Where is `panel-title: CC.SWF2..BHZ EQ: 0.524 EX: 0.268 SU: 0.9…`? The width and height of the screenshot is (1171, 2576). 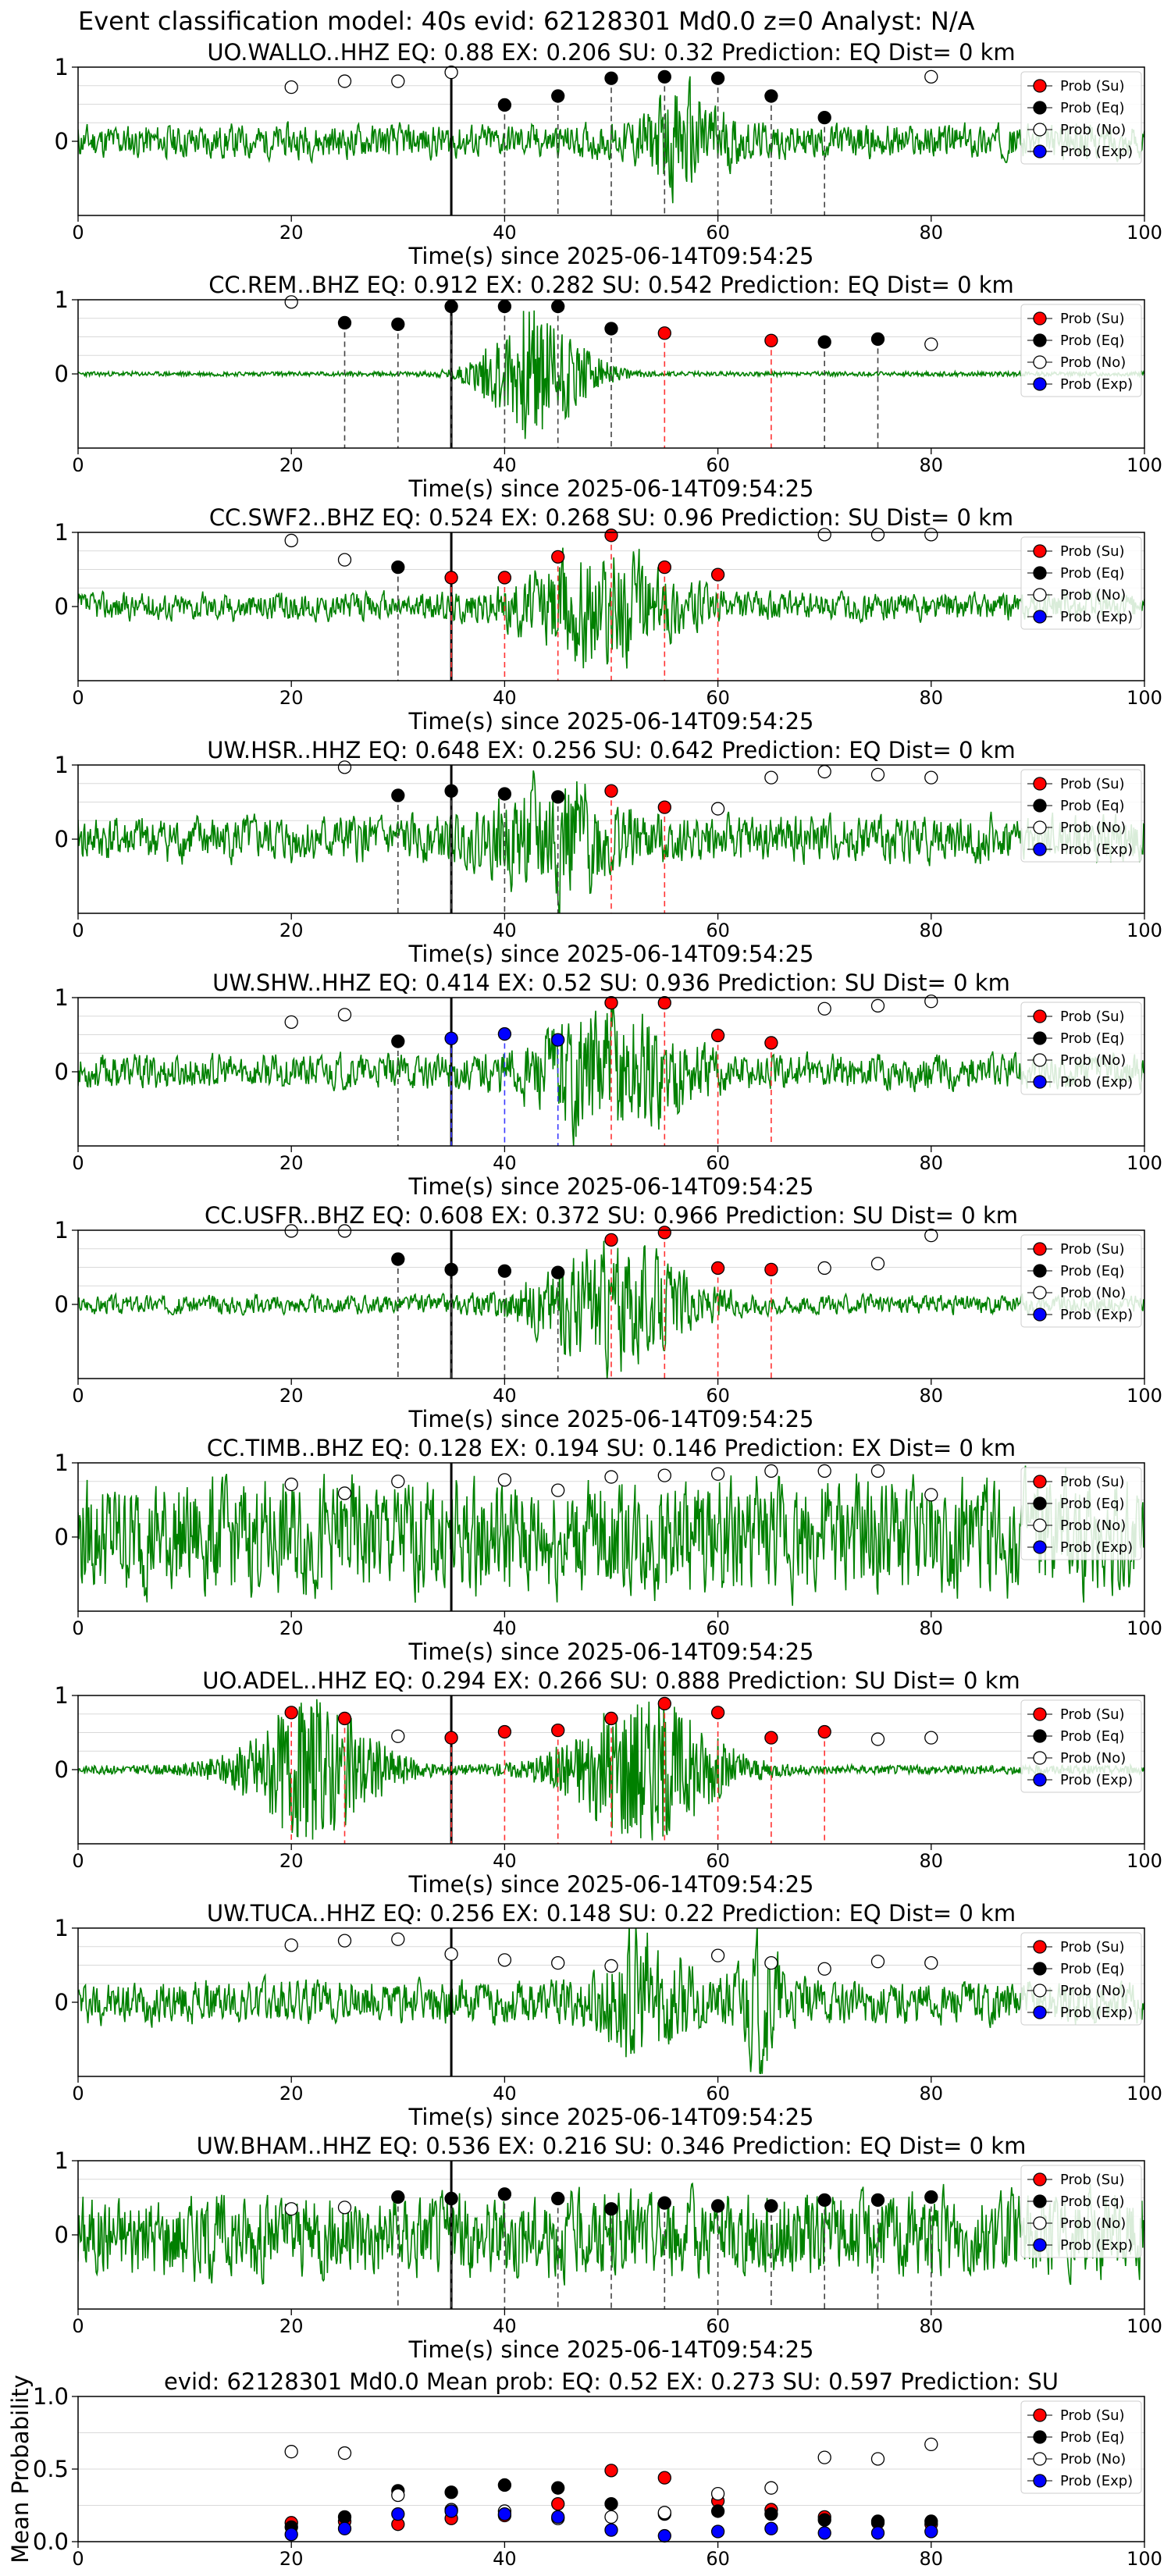 panel-title: CC.SWF2..BHZ EQ: 0.524 EX: 0.268 SU: 0.9… is located at coordinates (611, 517).